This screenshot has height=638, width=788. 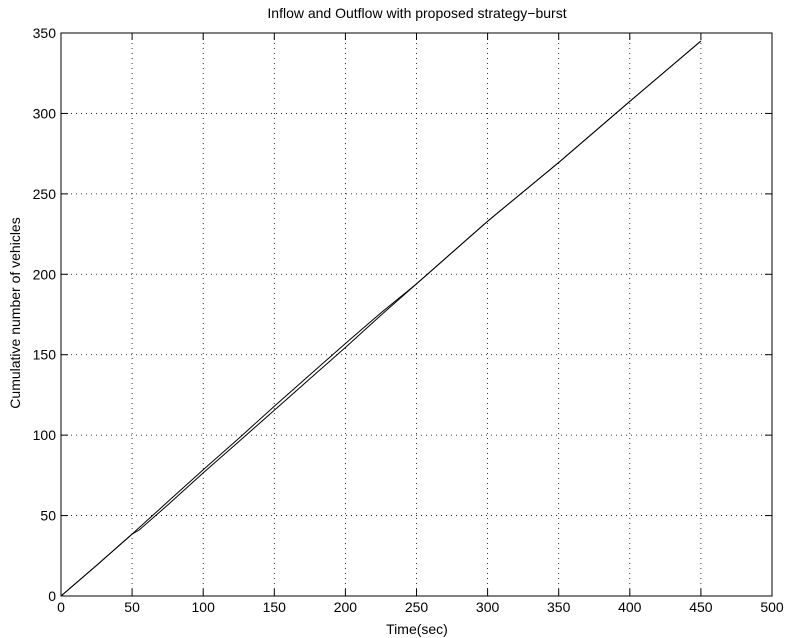 I want to click on y-tick-label: 150, so click(x=45, y=355).